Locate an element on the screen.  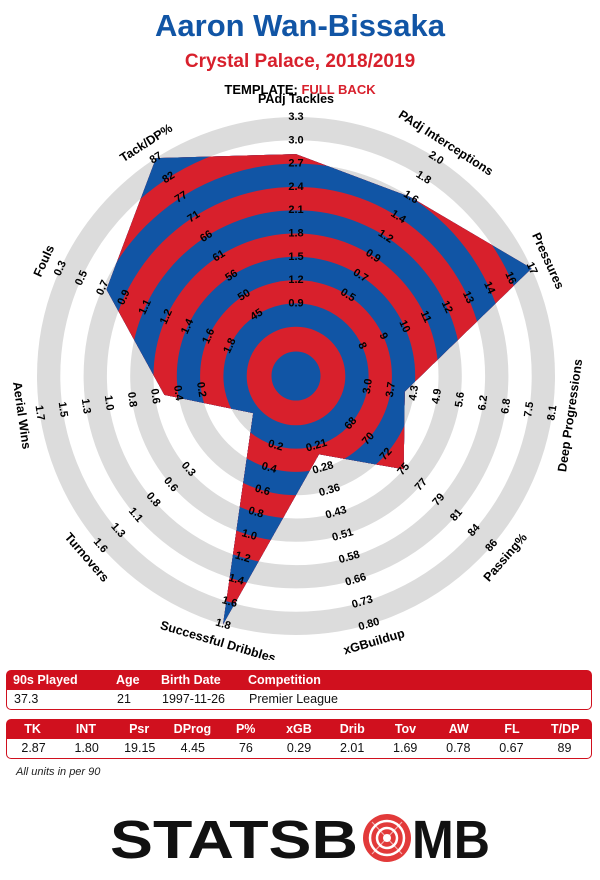
units-footnote: All units in per 90 is located at coordinates (58, 772).